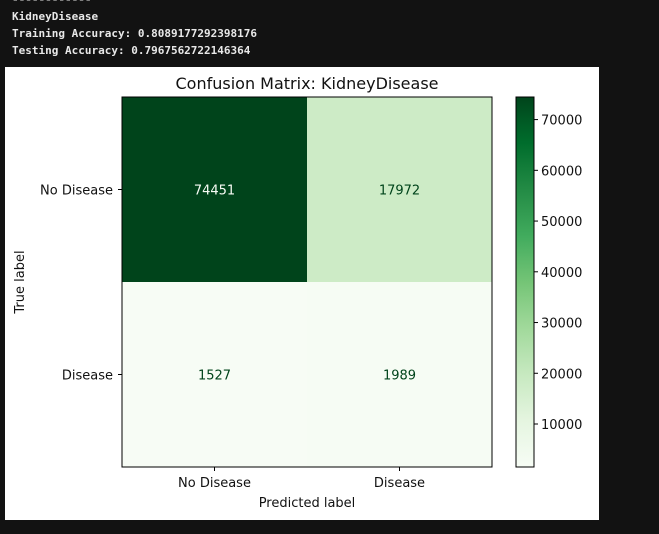  What do you see at coordinates (135, 33) in the screenshot?
I see `console-training-accuracy: Training Accuracy: 0.8089177292398176` at bounding box center [135, 33].